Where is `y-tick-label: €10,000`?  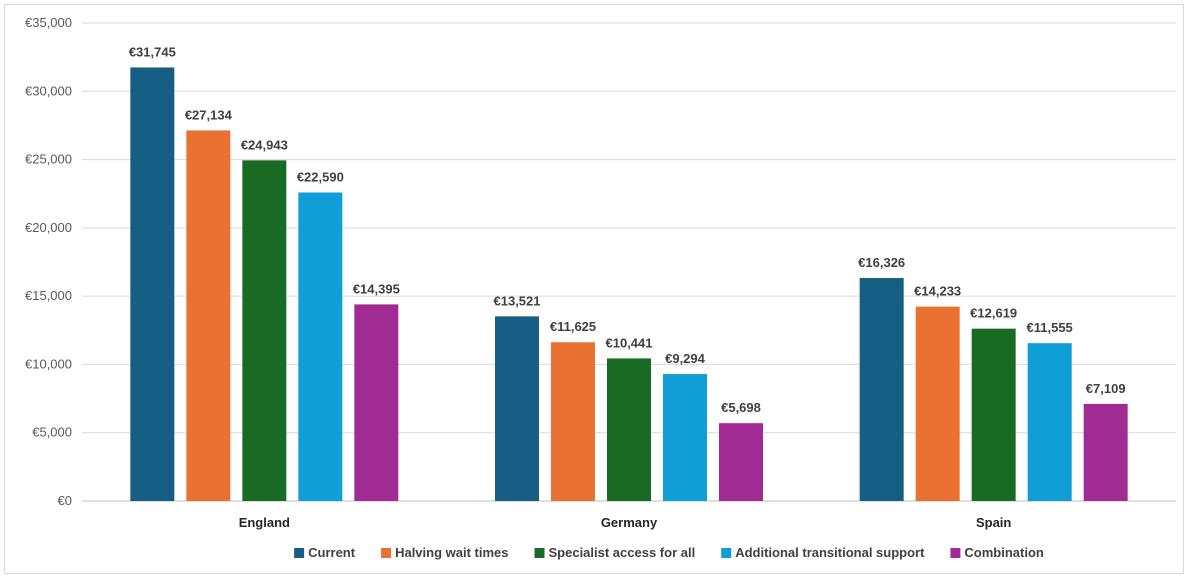
y-tick-label: €10,000 is located at coordinates (48, 363).